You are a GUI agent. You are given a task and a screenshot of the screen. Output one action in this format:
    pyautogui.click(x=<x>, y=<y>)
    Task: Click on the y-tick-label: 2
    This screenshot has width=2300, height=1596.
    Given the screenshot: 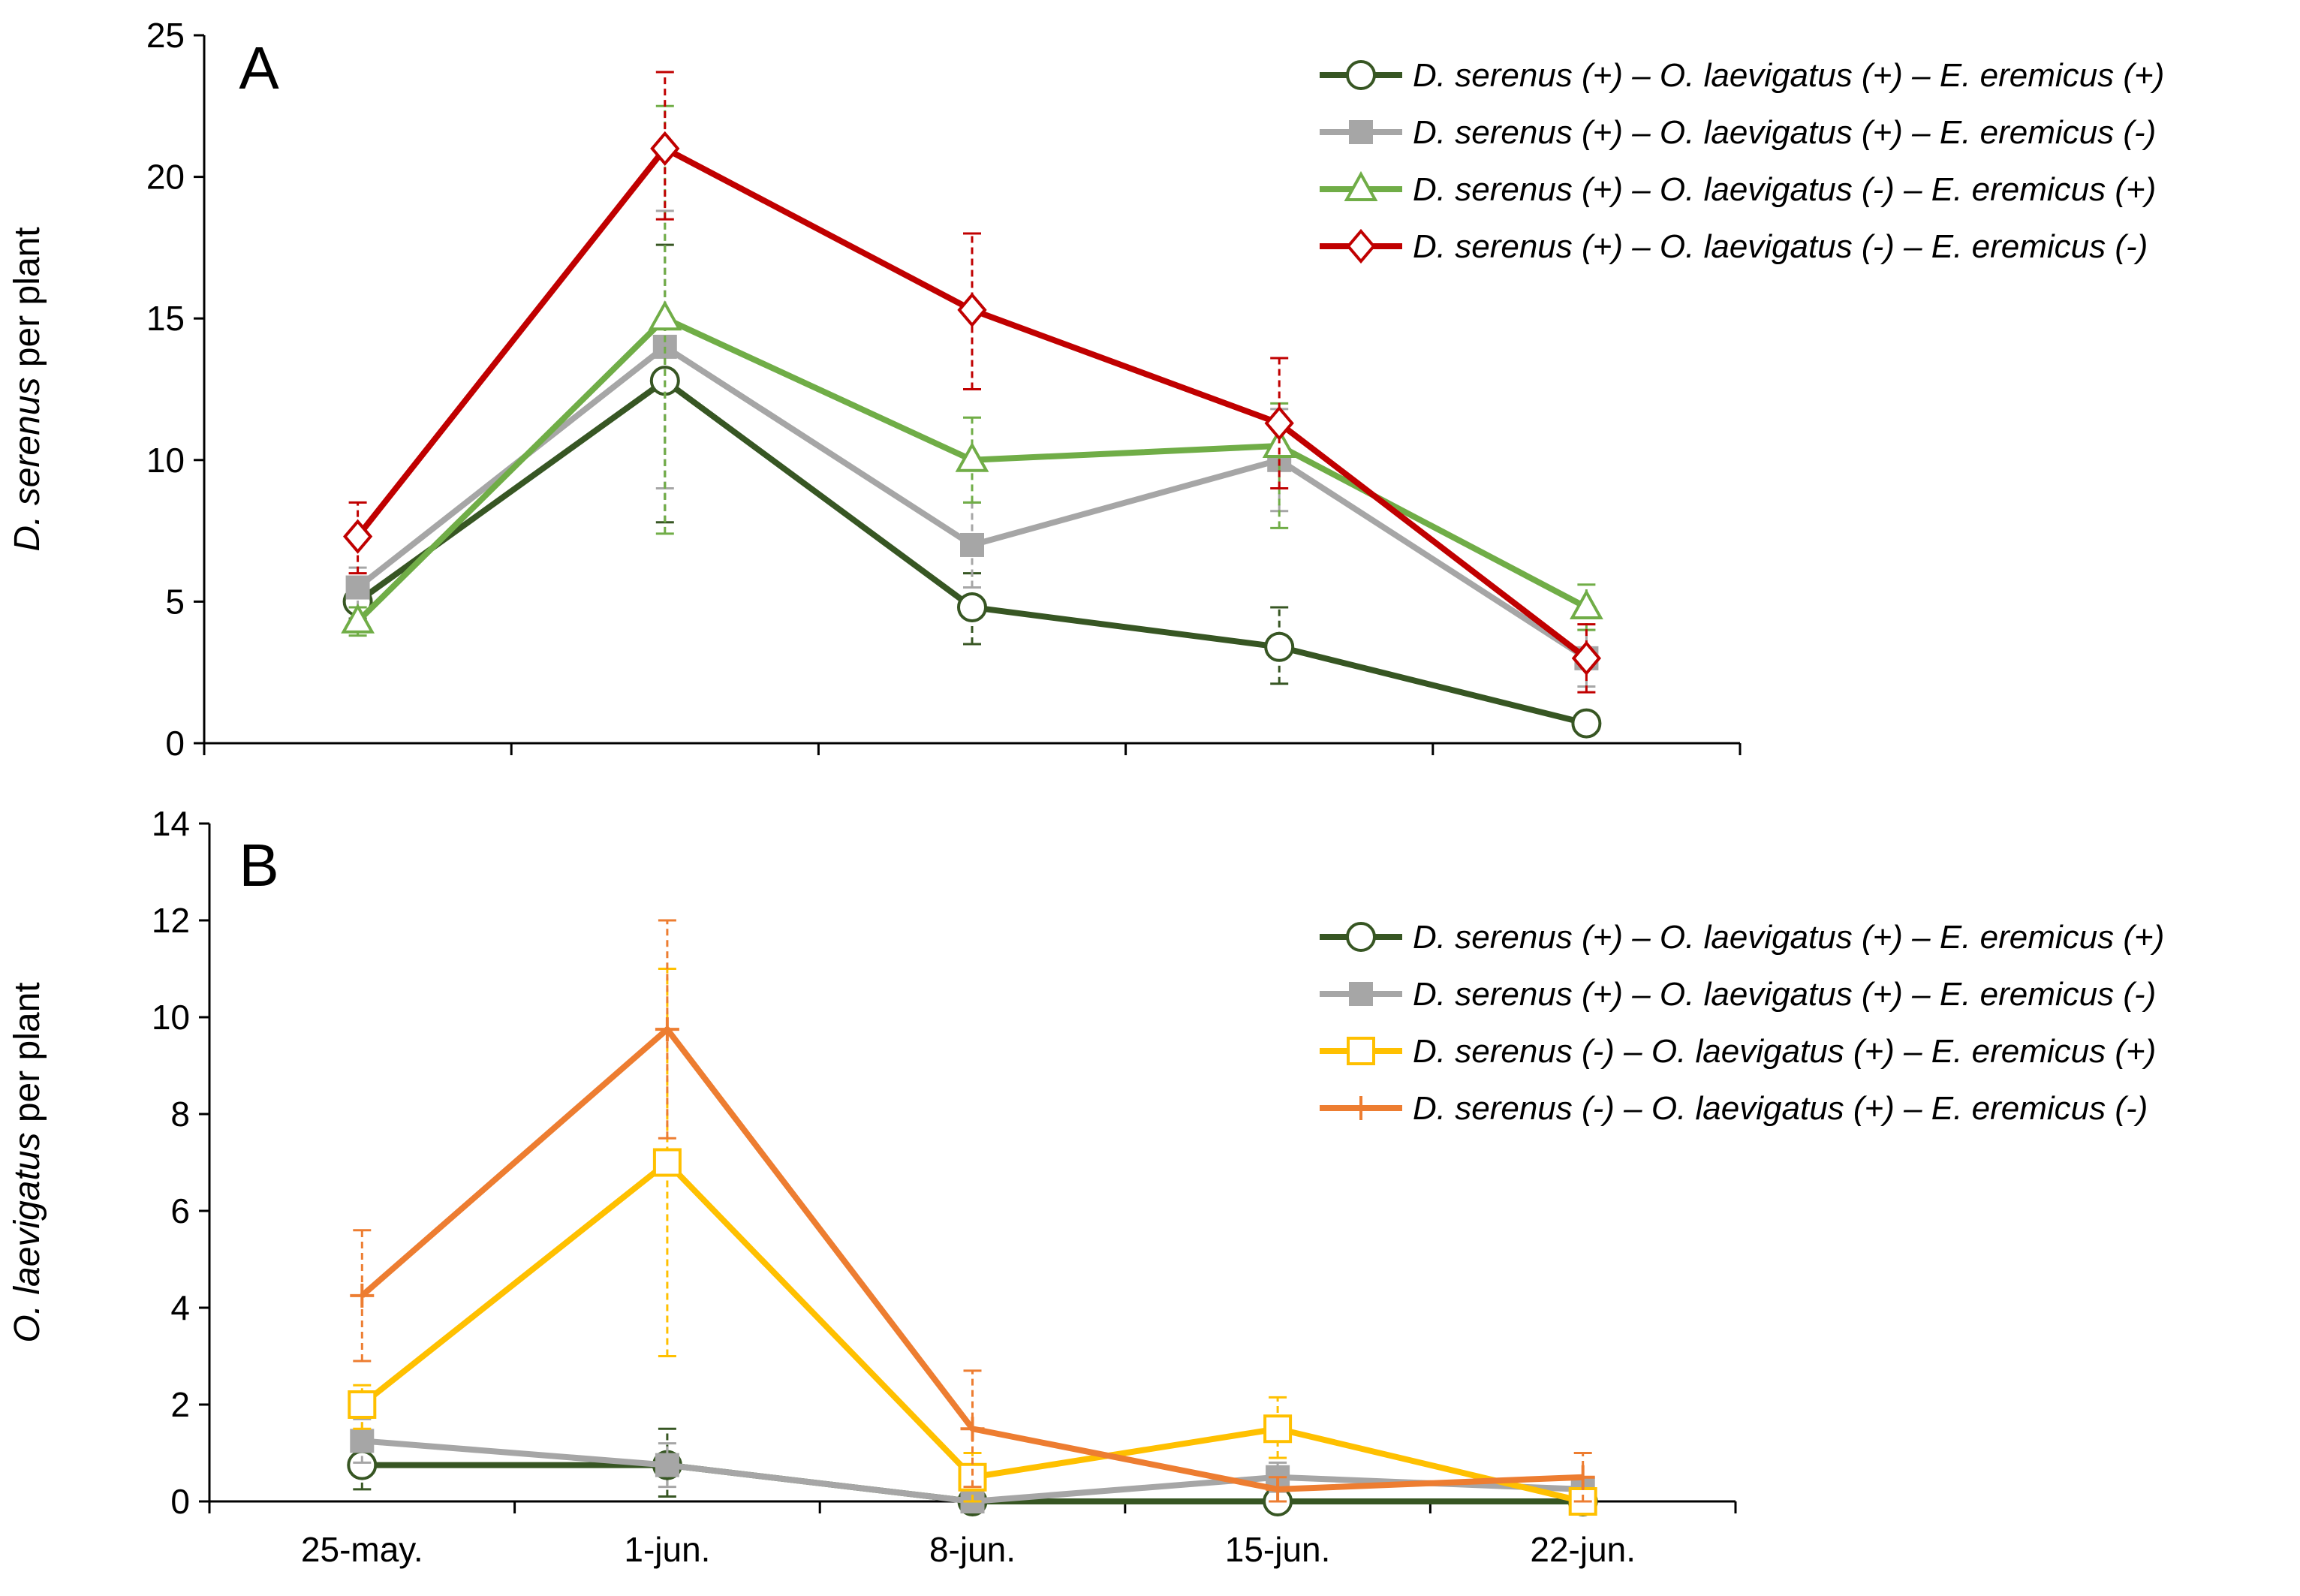 What is the action you would take?
    pyautogui.click(x=180, y=1404)
    